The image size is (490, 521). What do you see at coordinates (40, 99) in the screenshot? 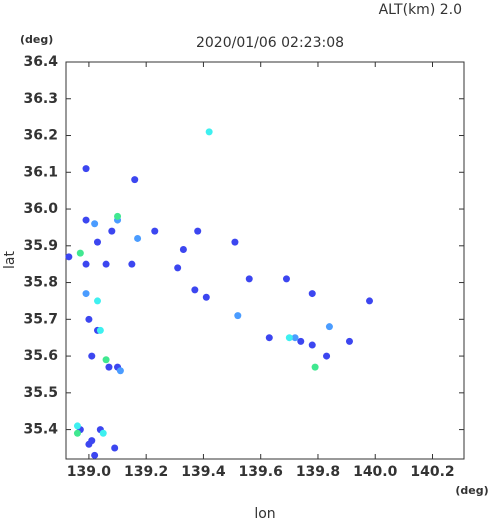
I see `y-tick-label: 36.3` at bounding box center [40, 99].